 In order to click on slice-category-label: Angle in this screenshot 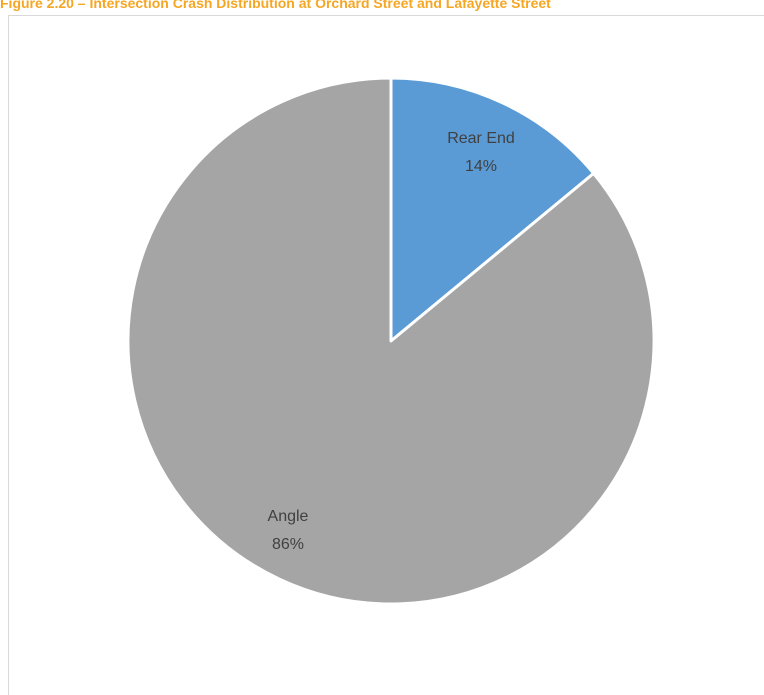, I will do `click(288, 516)`.